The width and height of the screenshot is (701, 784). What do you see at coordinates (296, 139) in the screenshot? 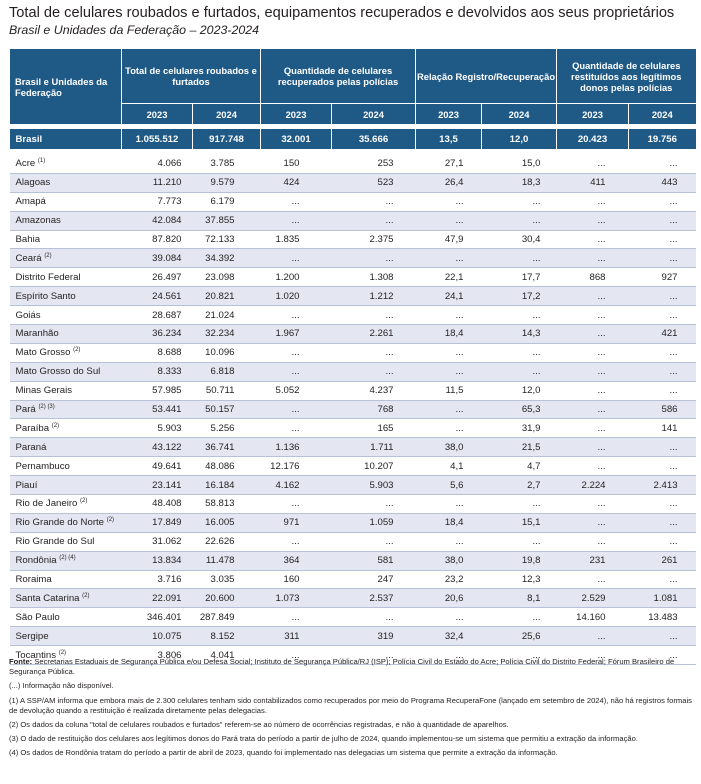
I see `table-cell: 32.001` at bounding box center [296, 139].